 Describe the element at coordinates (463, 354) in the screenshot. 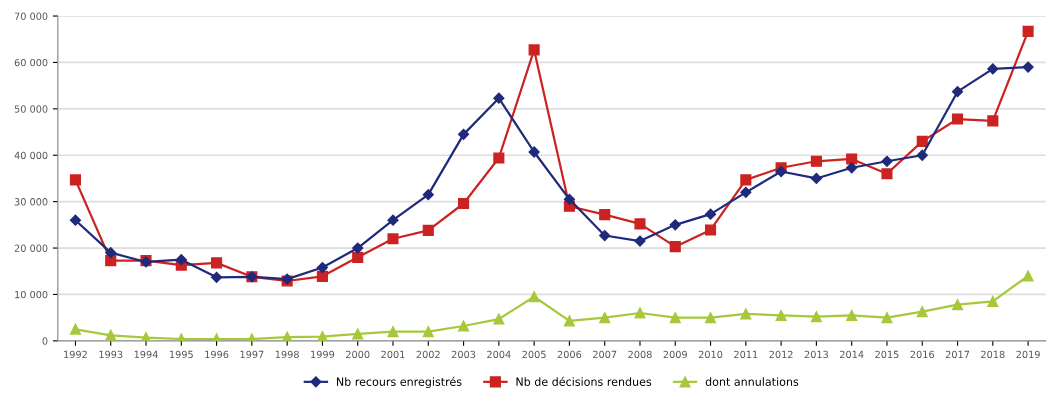

I see `x-tick-label: 2003` at that location.